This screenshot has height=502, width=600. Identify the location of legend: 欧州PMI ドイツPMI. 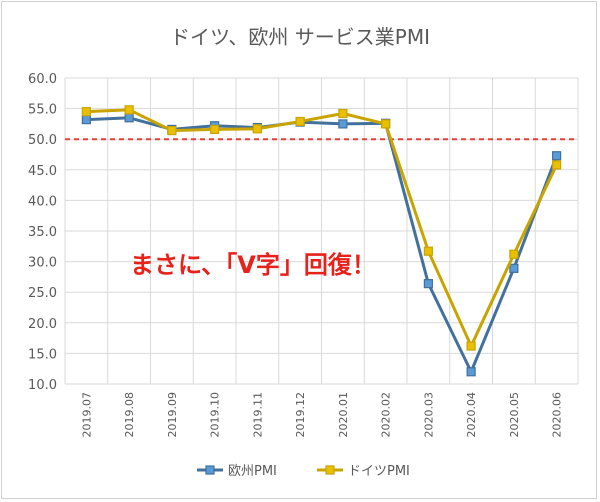
(303, 471).